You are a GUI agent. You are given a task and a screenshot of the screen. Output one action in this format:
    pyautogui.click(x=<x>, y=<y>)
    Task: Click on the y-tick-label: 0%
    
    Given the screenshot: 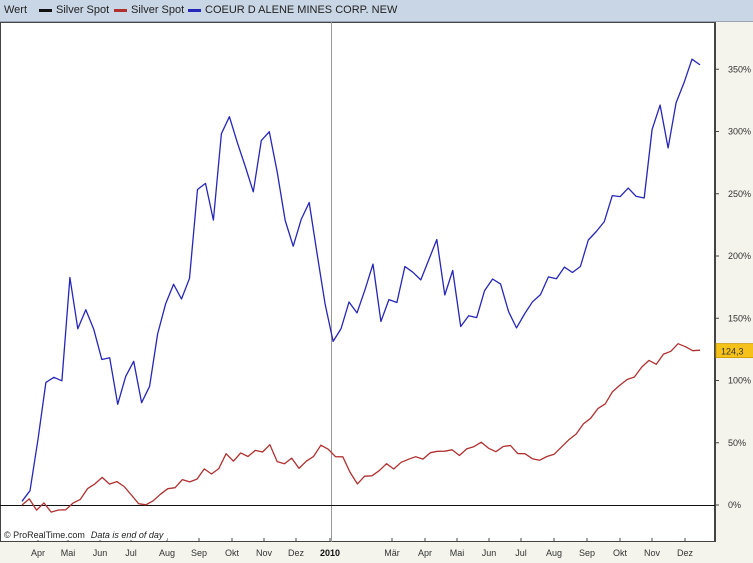 What is the action you would take?
    pyautogui.click(x=734, y=505)
    